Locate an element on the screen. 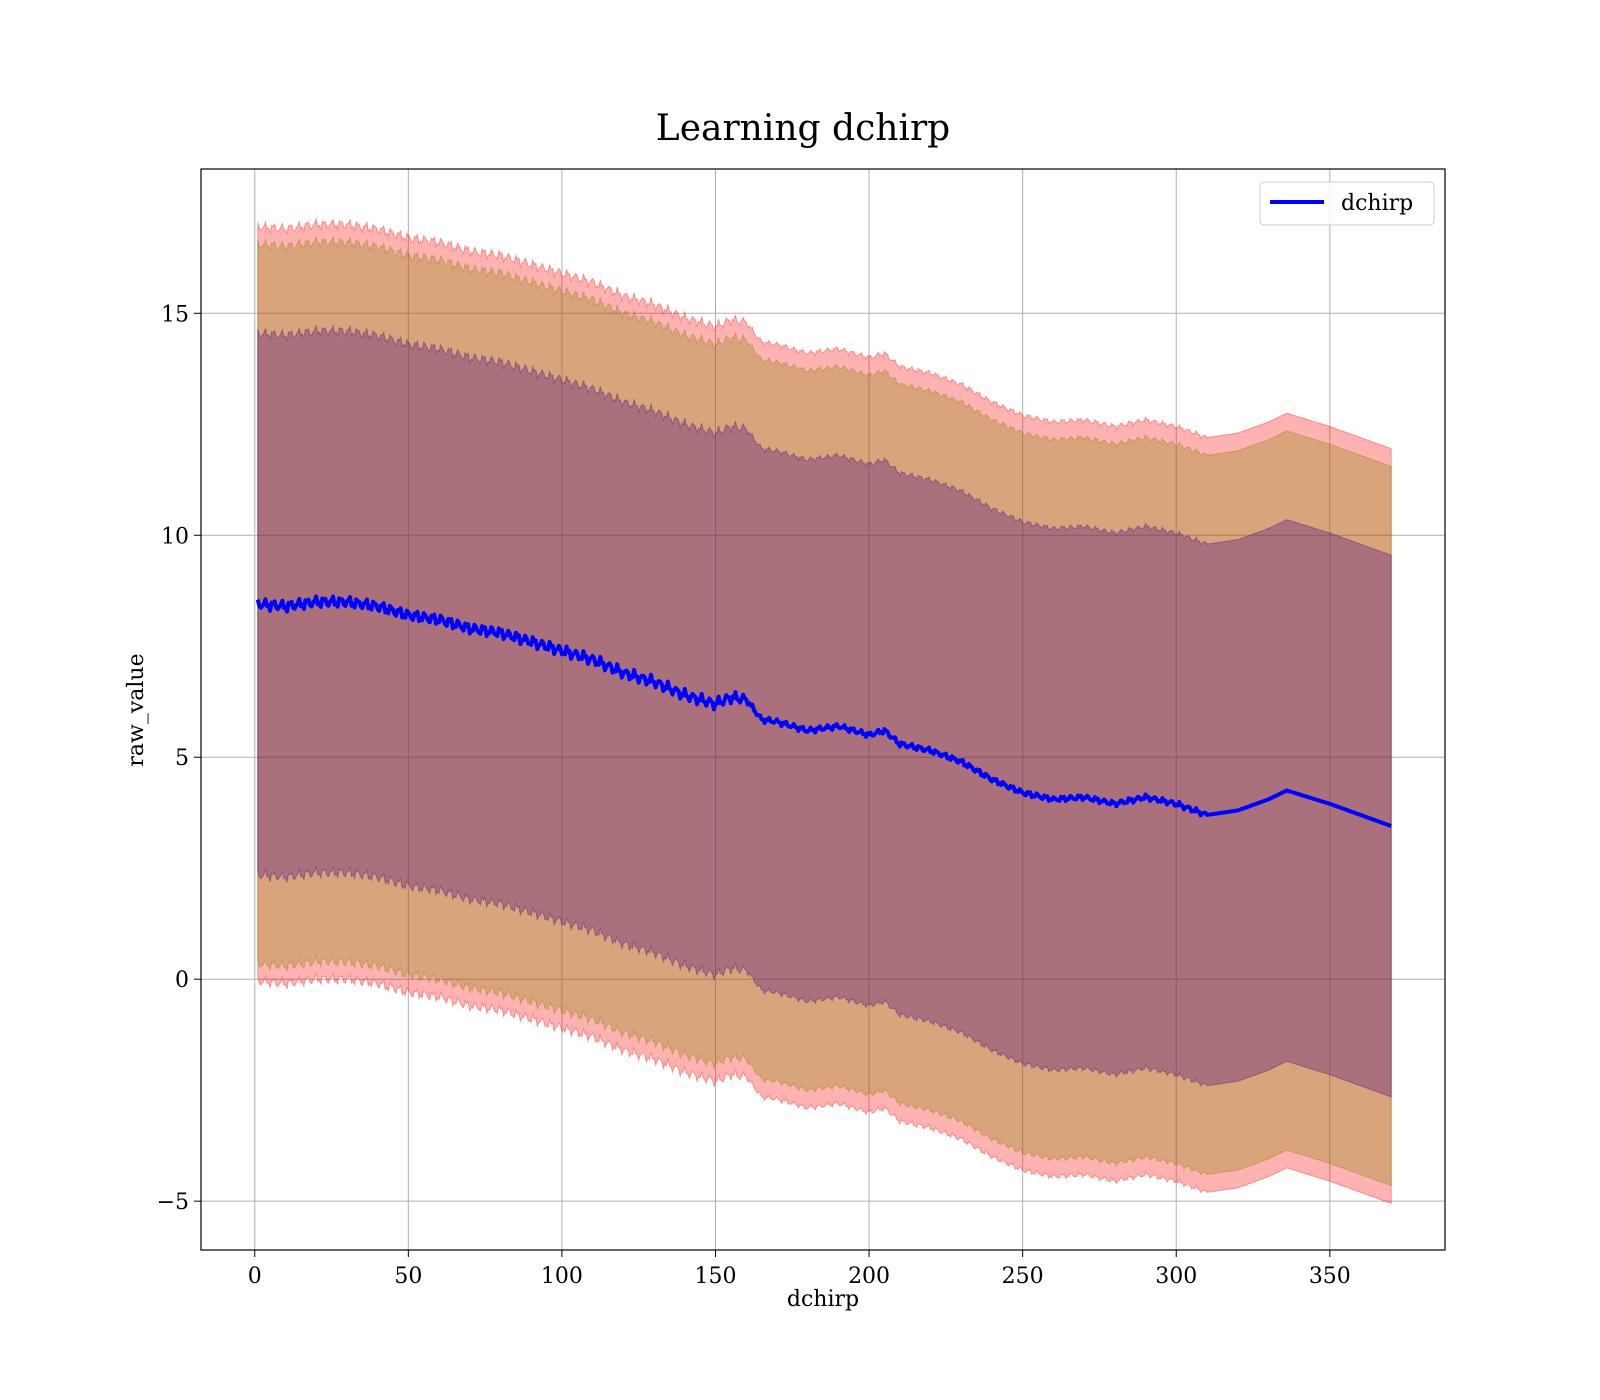 This screenshot has width=1600, height=1400. y-tick-label: 5 is located at coordinates (182, 758).